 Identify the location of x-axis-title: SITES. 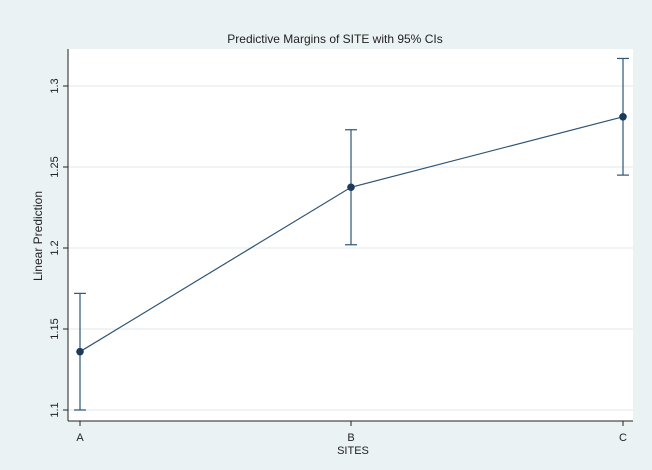
(353, 451).